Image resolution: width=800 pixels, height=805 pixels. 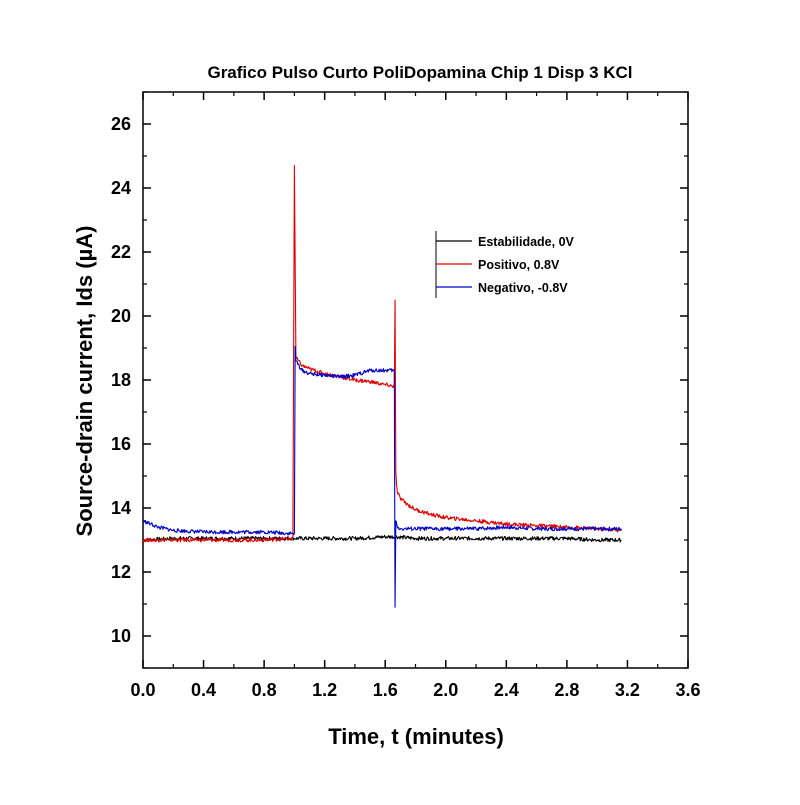 What do you see at coordinates (121, 124) in the screenshot?
I see `y-tick-label: 26` at bounding box center [121, 124].